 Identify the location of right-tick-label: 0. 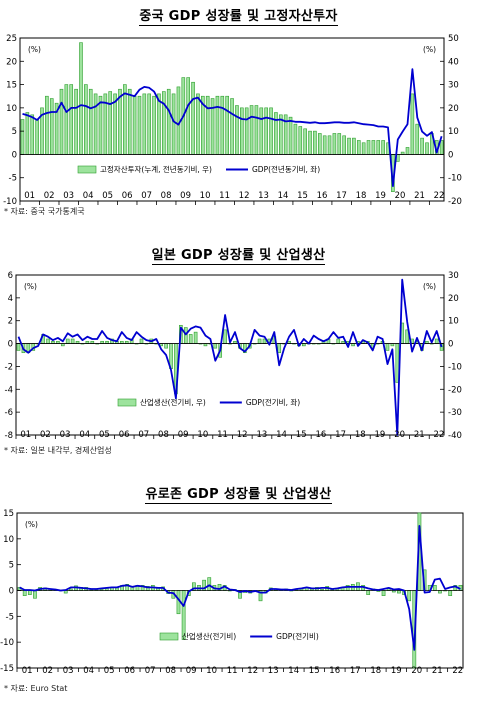
(450, 345).